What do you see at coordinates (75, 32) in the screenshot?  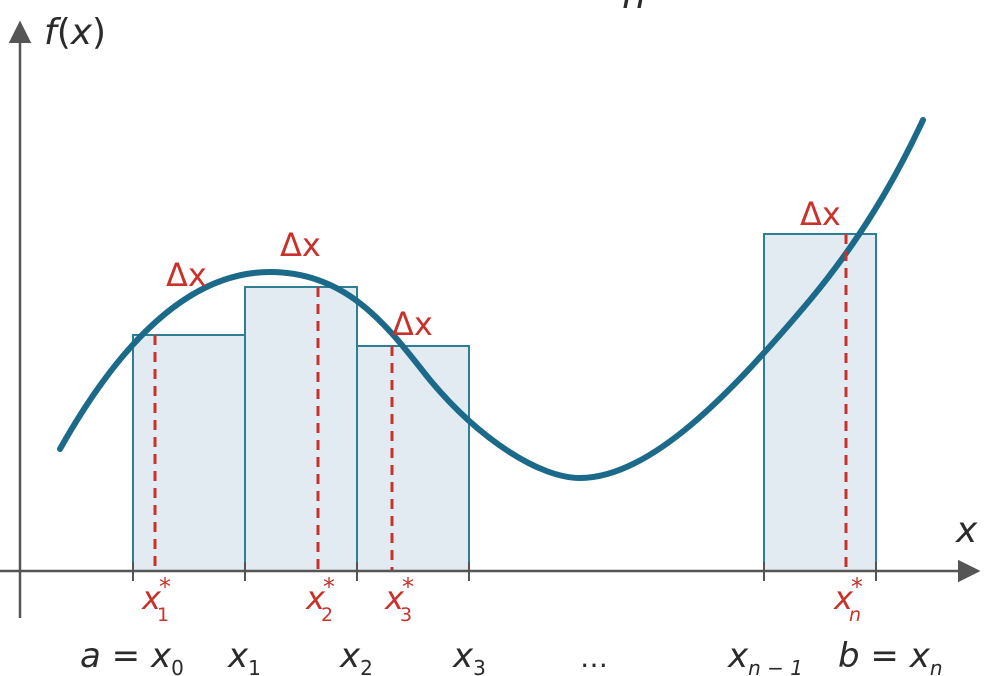 I see `y-axis-label: f(x)` at bounding box center [75, 32].